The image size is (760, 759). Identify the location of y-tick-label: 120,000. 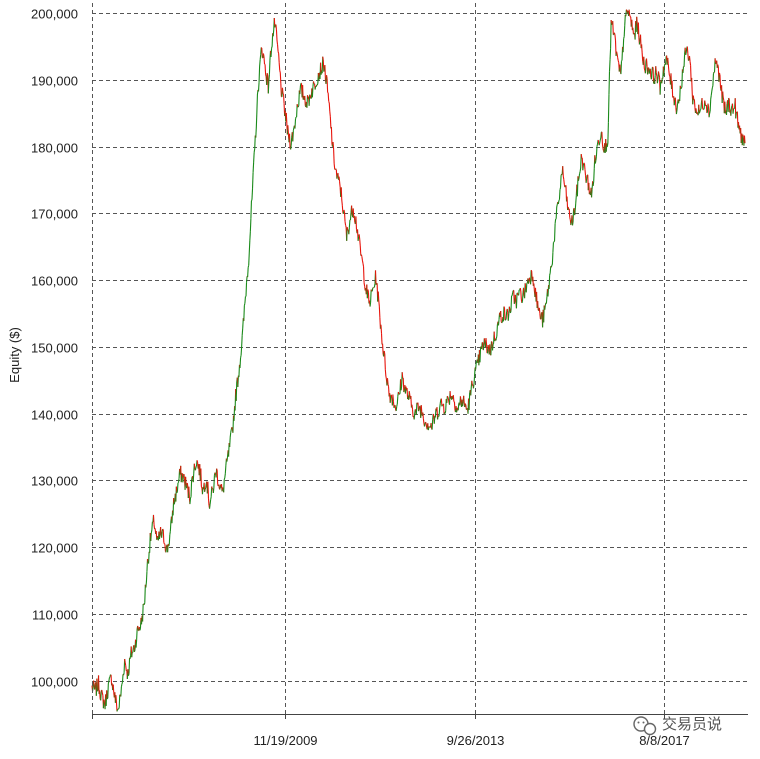
(54, 548).